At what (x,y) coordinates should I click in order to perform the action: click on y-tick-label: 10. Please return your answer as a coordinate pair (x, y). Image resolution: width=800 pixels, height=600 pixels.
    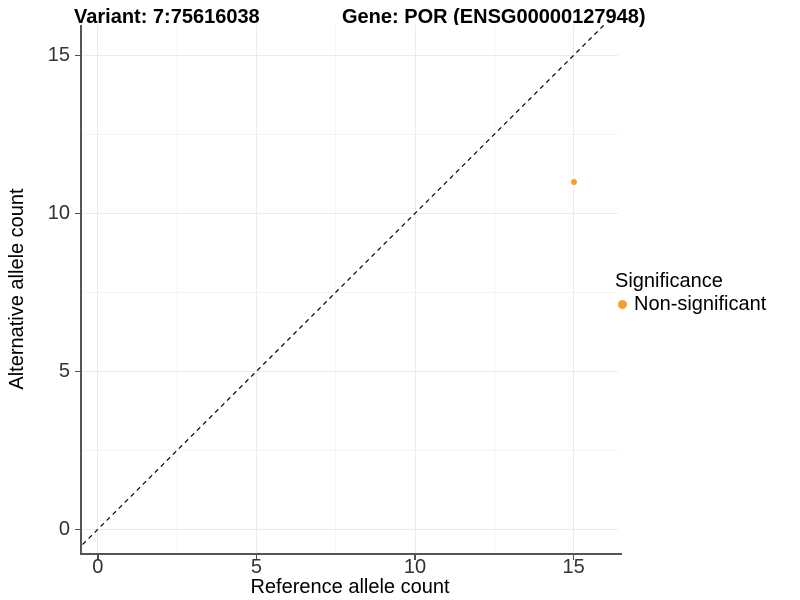
    Looking at the image, I should click on (58, 213).